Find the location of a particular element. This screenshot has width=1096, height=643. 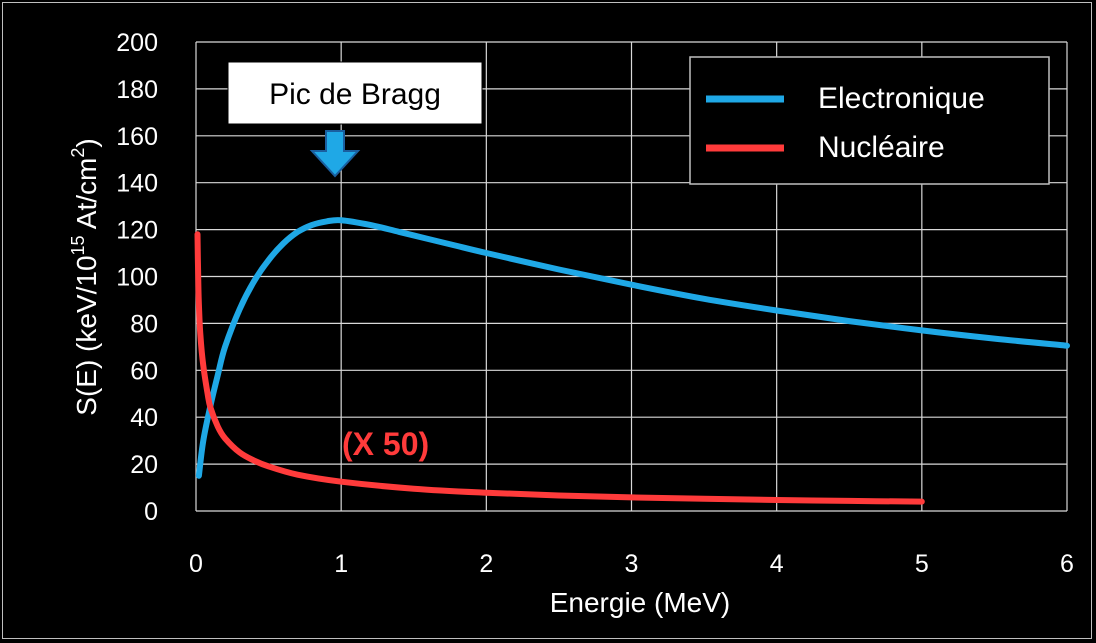

x-tick-label-3: 3 is located at coordinates (632, 564).